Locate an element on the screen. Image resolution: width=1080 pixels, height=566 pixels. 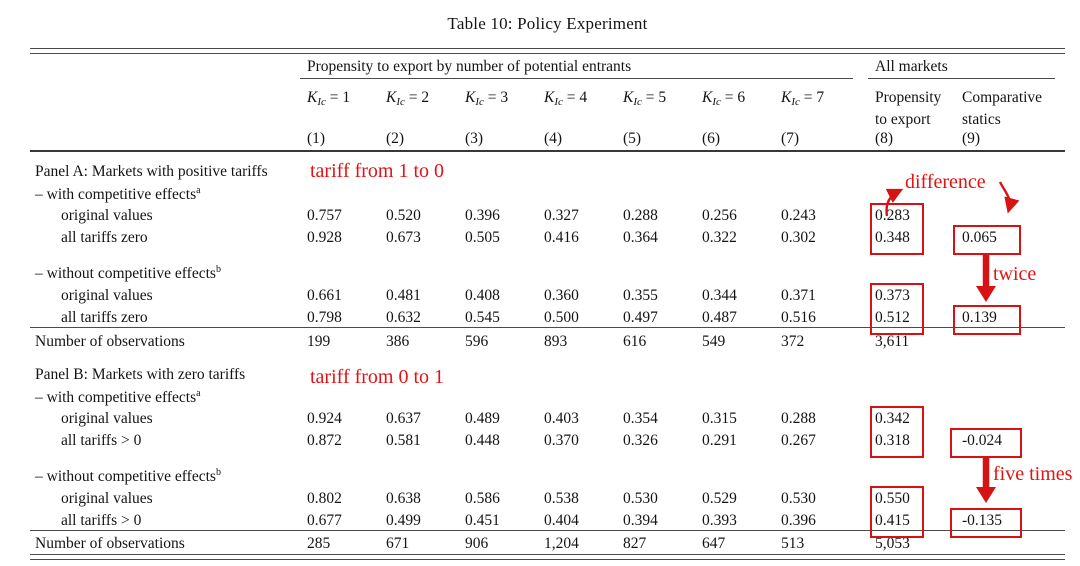
value-cell: 0.497 is located at coordinates (640, 317).